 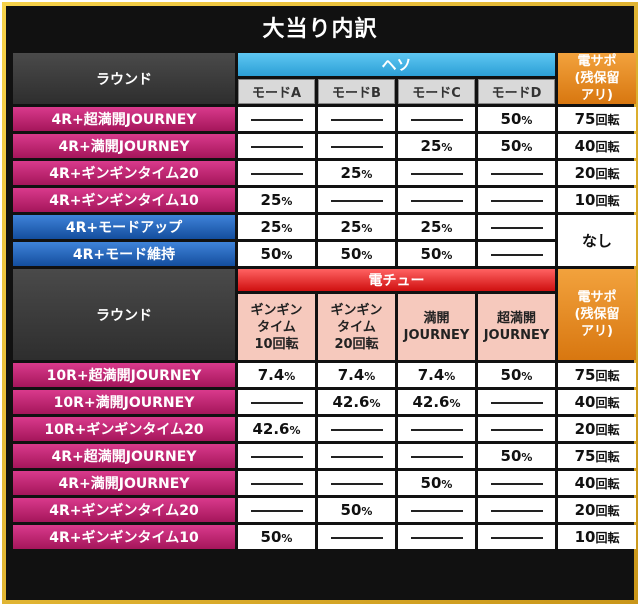 I want to click on header-line: 20回転, so click(x=356, y=344).